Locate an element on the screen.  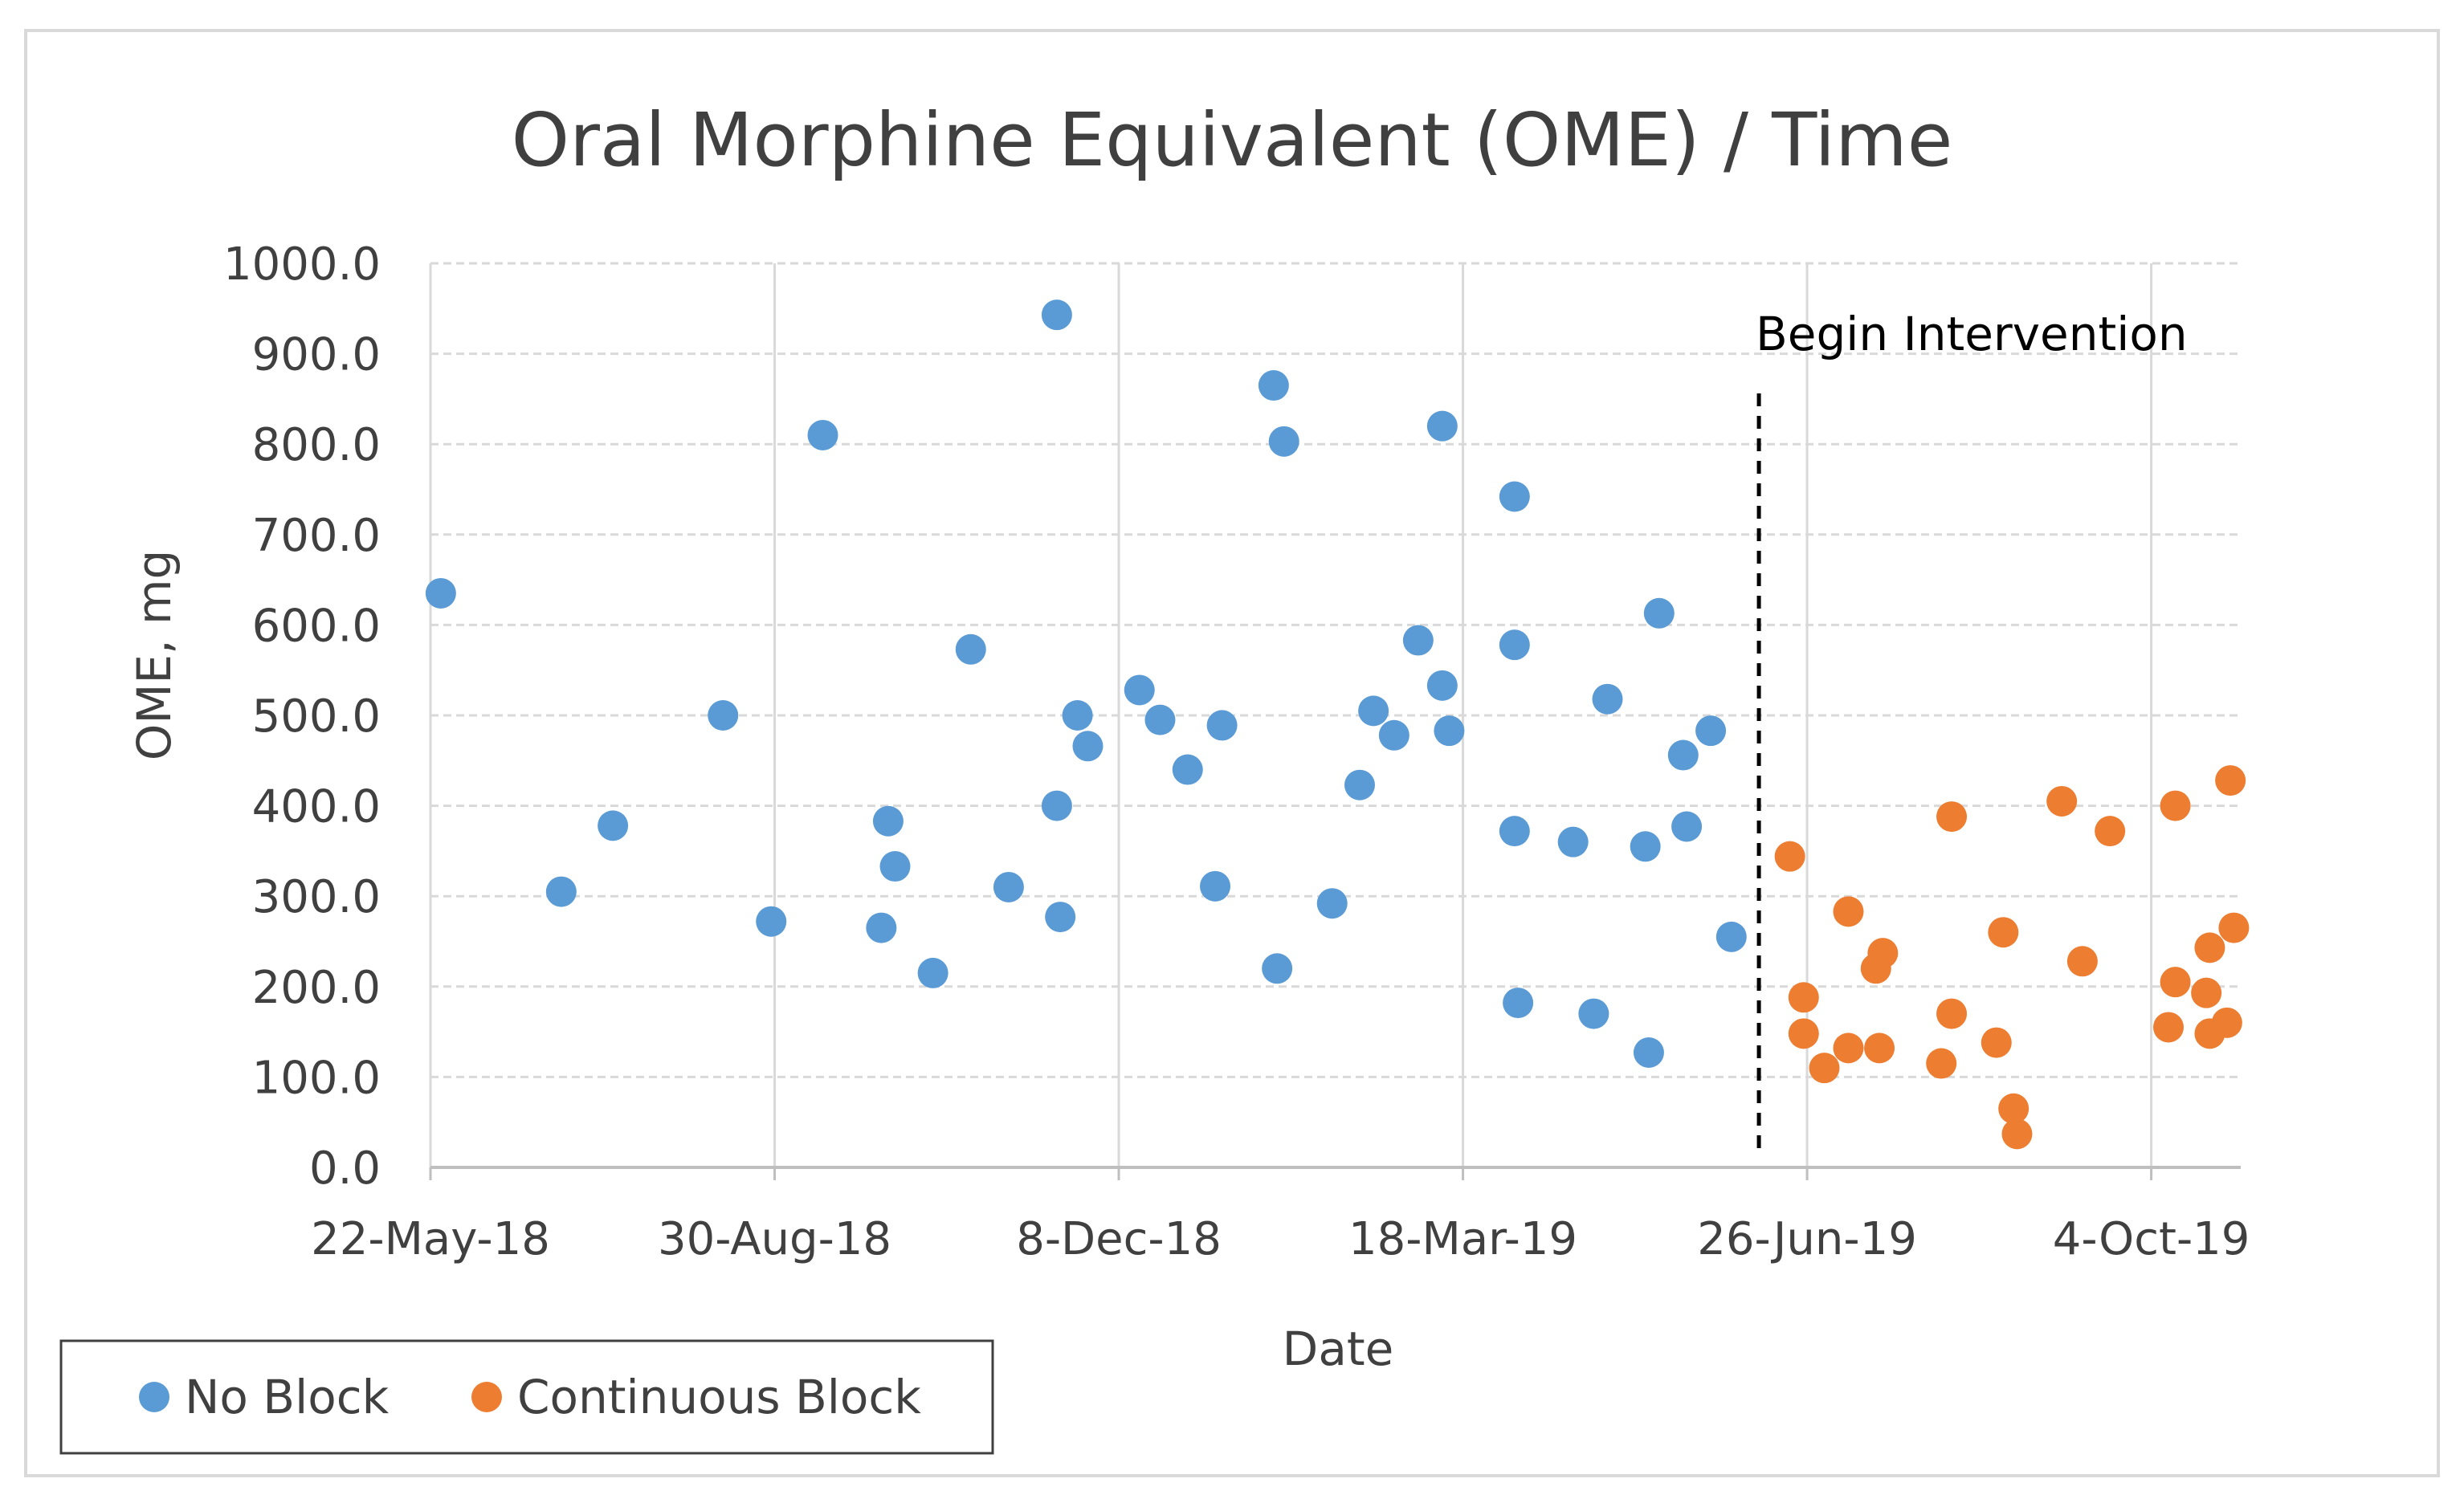
y-tick-label: 300.0 is located at coordinates (316, 897).